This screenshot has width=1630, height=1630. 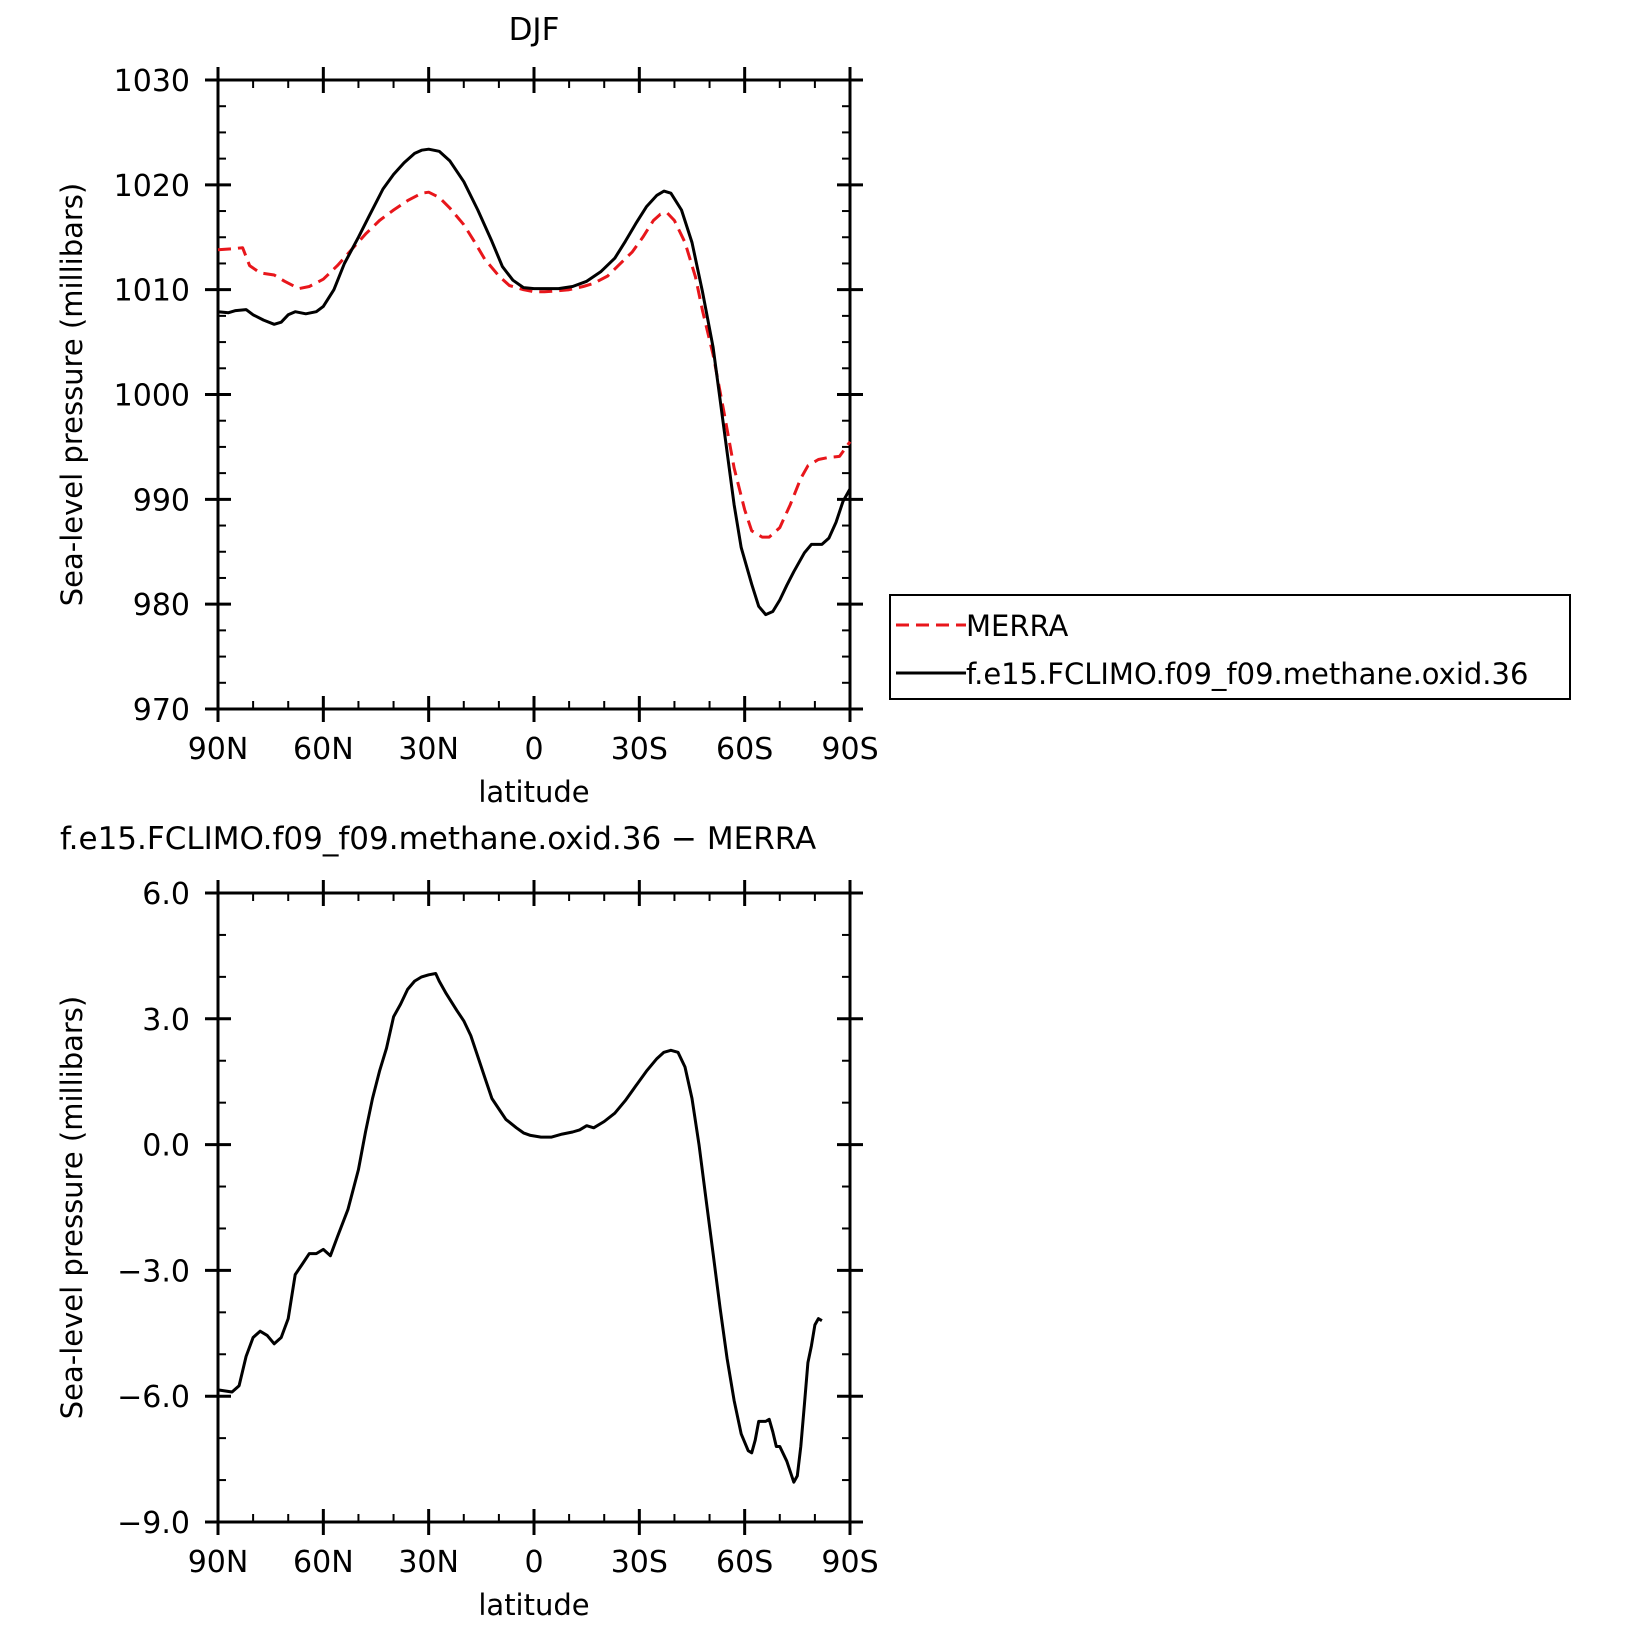 What do you see at coordinates (161, 605) in the screenshot?
I see `y-tick-label: 980` at bounding box center [161, 605].